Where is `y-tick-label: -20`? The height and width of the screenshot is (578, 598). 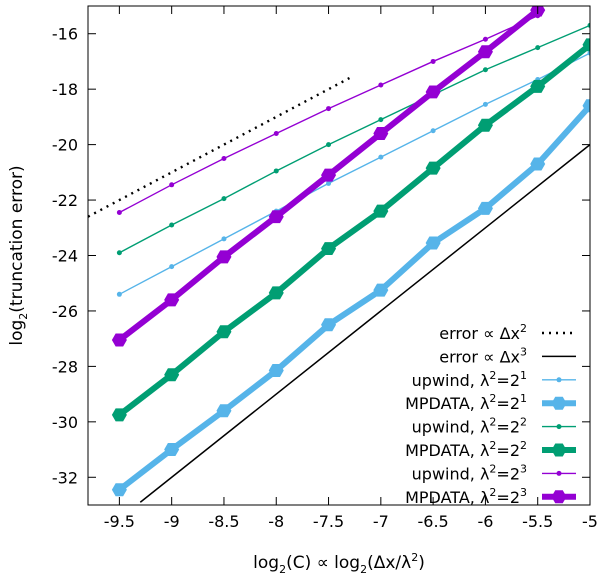
y-tick-label: -20 is located at coordinates (65, 145).